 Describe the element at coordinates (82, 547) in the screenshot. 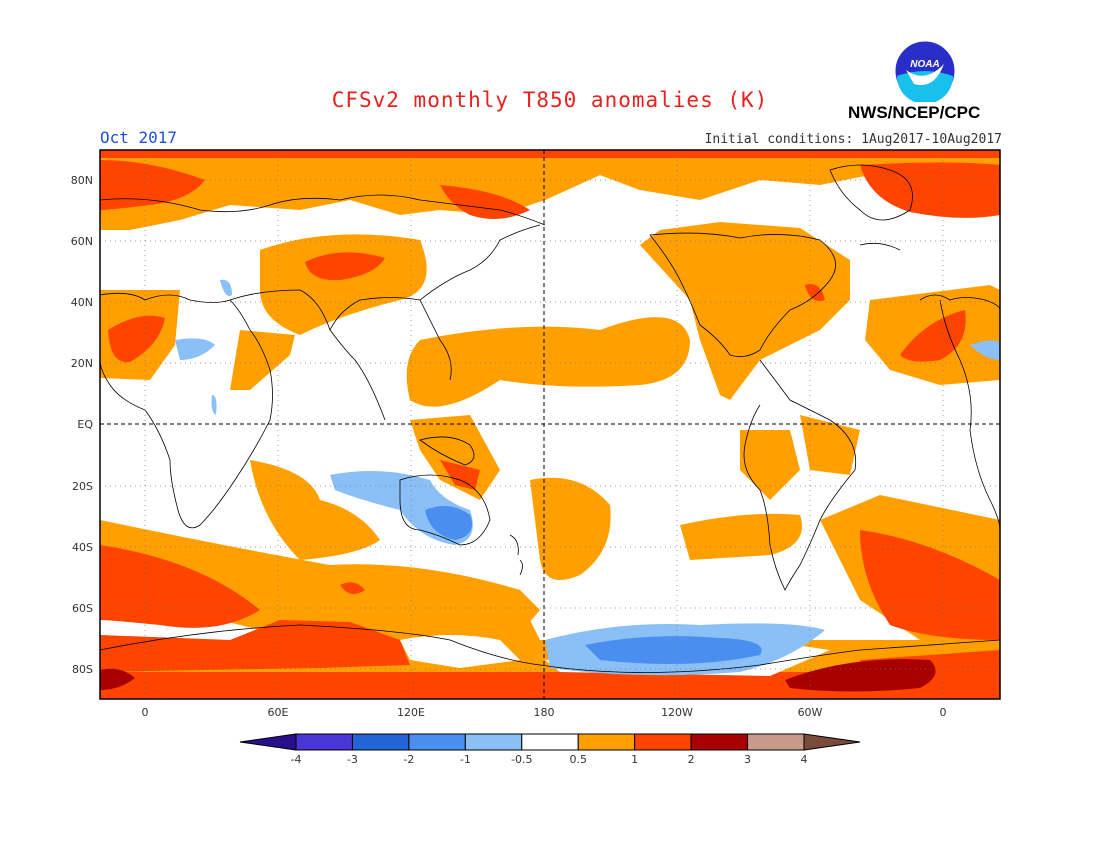

I see `lat-label: 40S` at that location.